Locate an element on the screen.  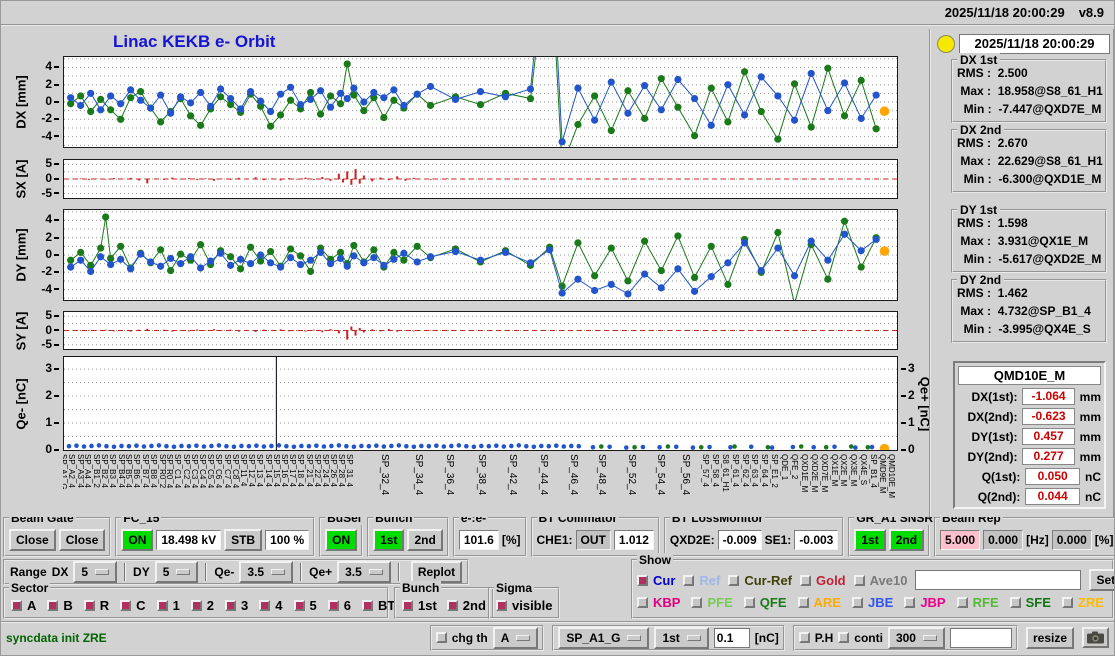
range-qe+-select: 3.5 is located at coordinates (364, 572).